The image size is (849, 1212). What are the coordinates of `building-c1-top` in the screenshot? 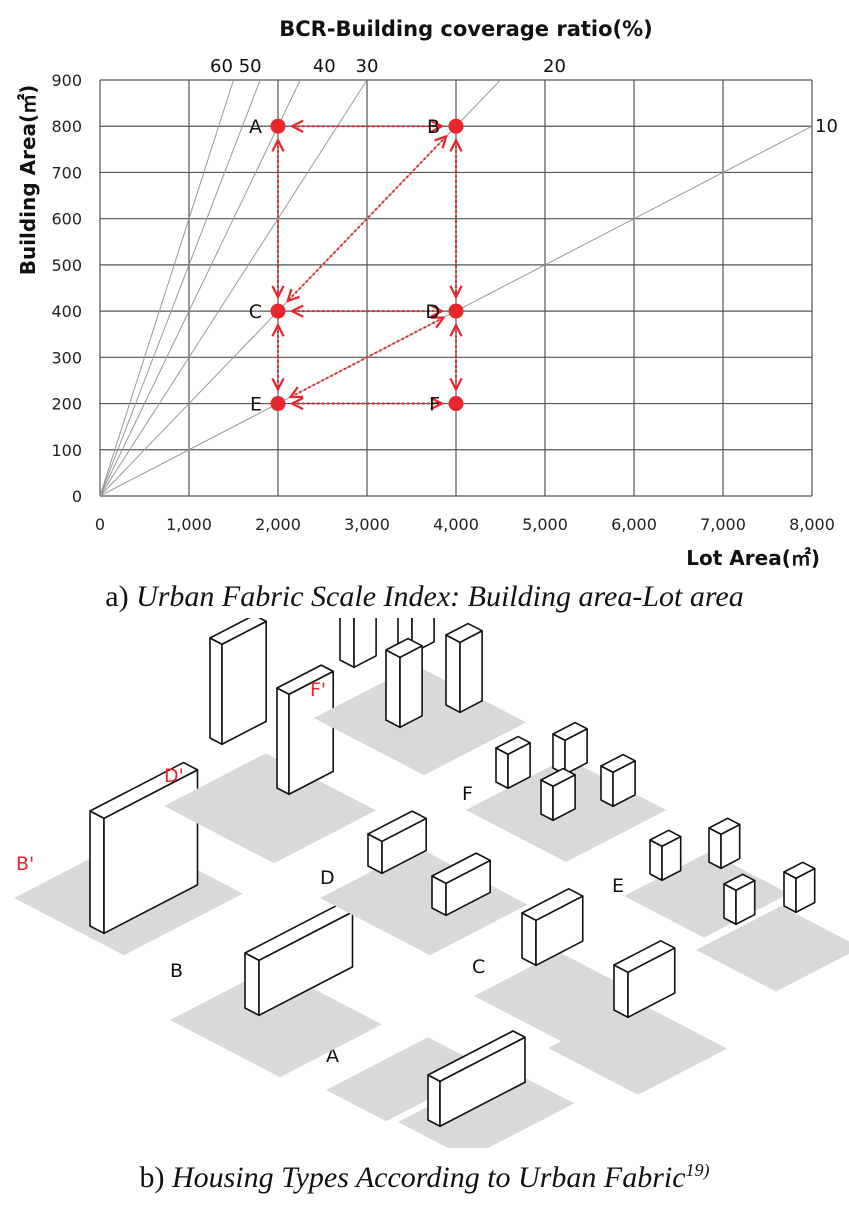 It's located at (552, 904).